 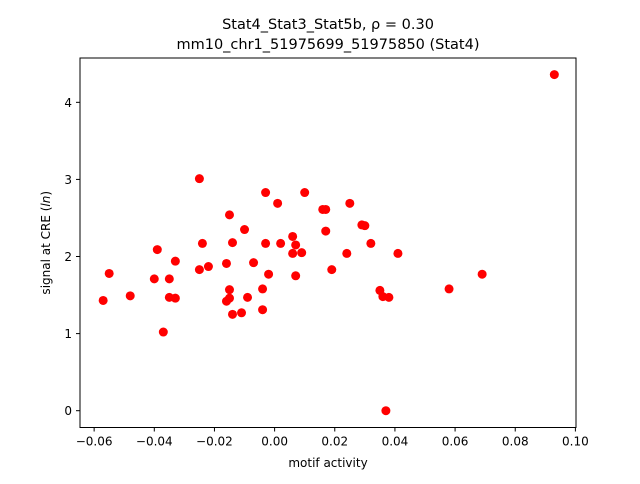 I want to click on y-axis-ticks: 0 1 2 3 4, so click(x=72, y=257).